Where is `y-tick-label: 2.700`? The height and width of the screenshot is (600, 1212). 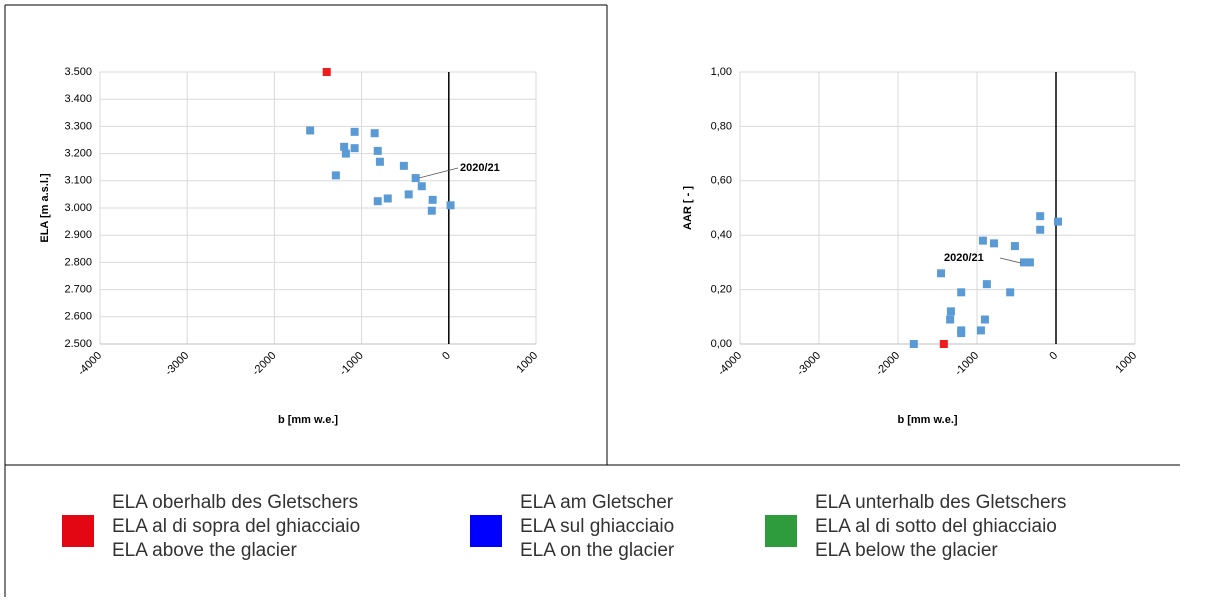
y-tick-label: 2.700 is located at coordinates (78, 290).